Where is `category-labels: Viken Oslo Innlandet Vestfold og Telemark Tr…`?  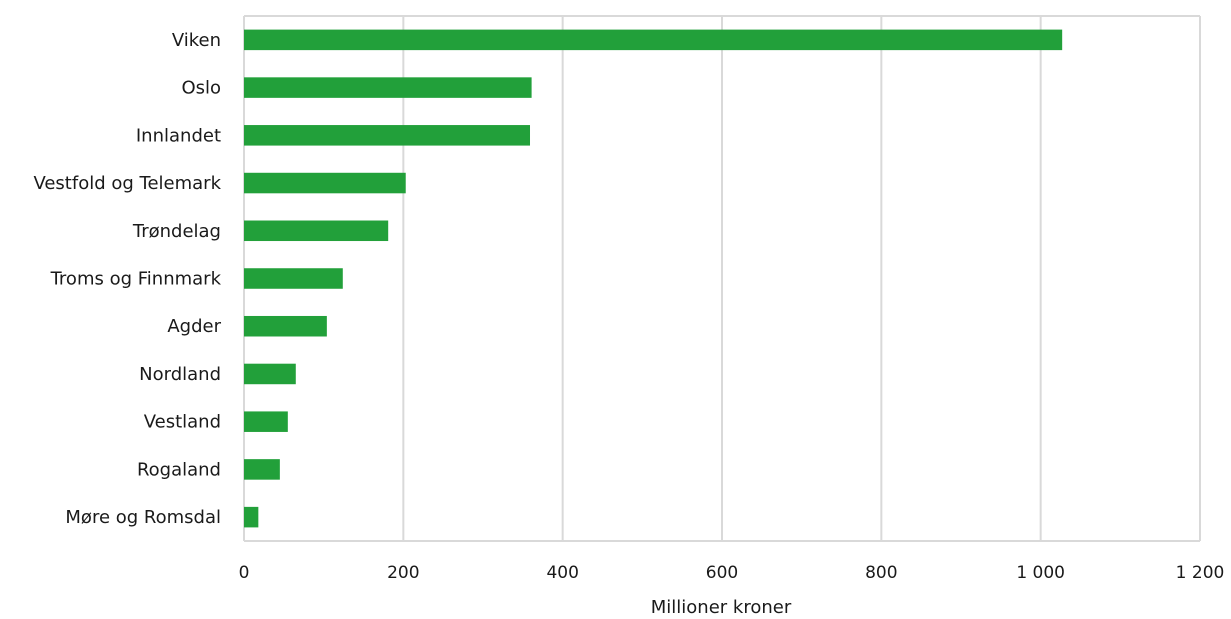
category-labels: Viken Oslo Innlandet Vestfold og Telemark Tr… is located at coordinates (127, 279).